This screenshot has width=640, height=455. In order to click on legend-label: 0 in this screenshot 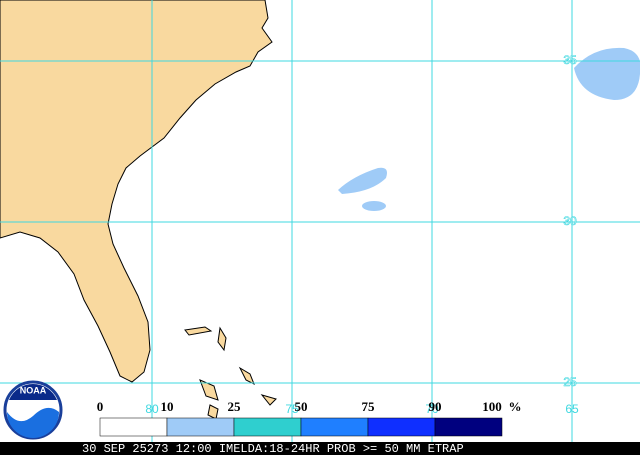, I will do `click(100, 406)`.